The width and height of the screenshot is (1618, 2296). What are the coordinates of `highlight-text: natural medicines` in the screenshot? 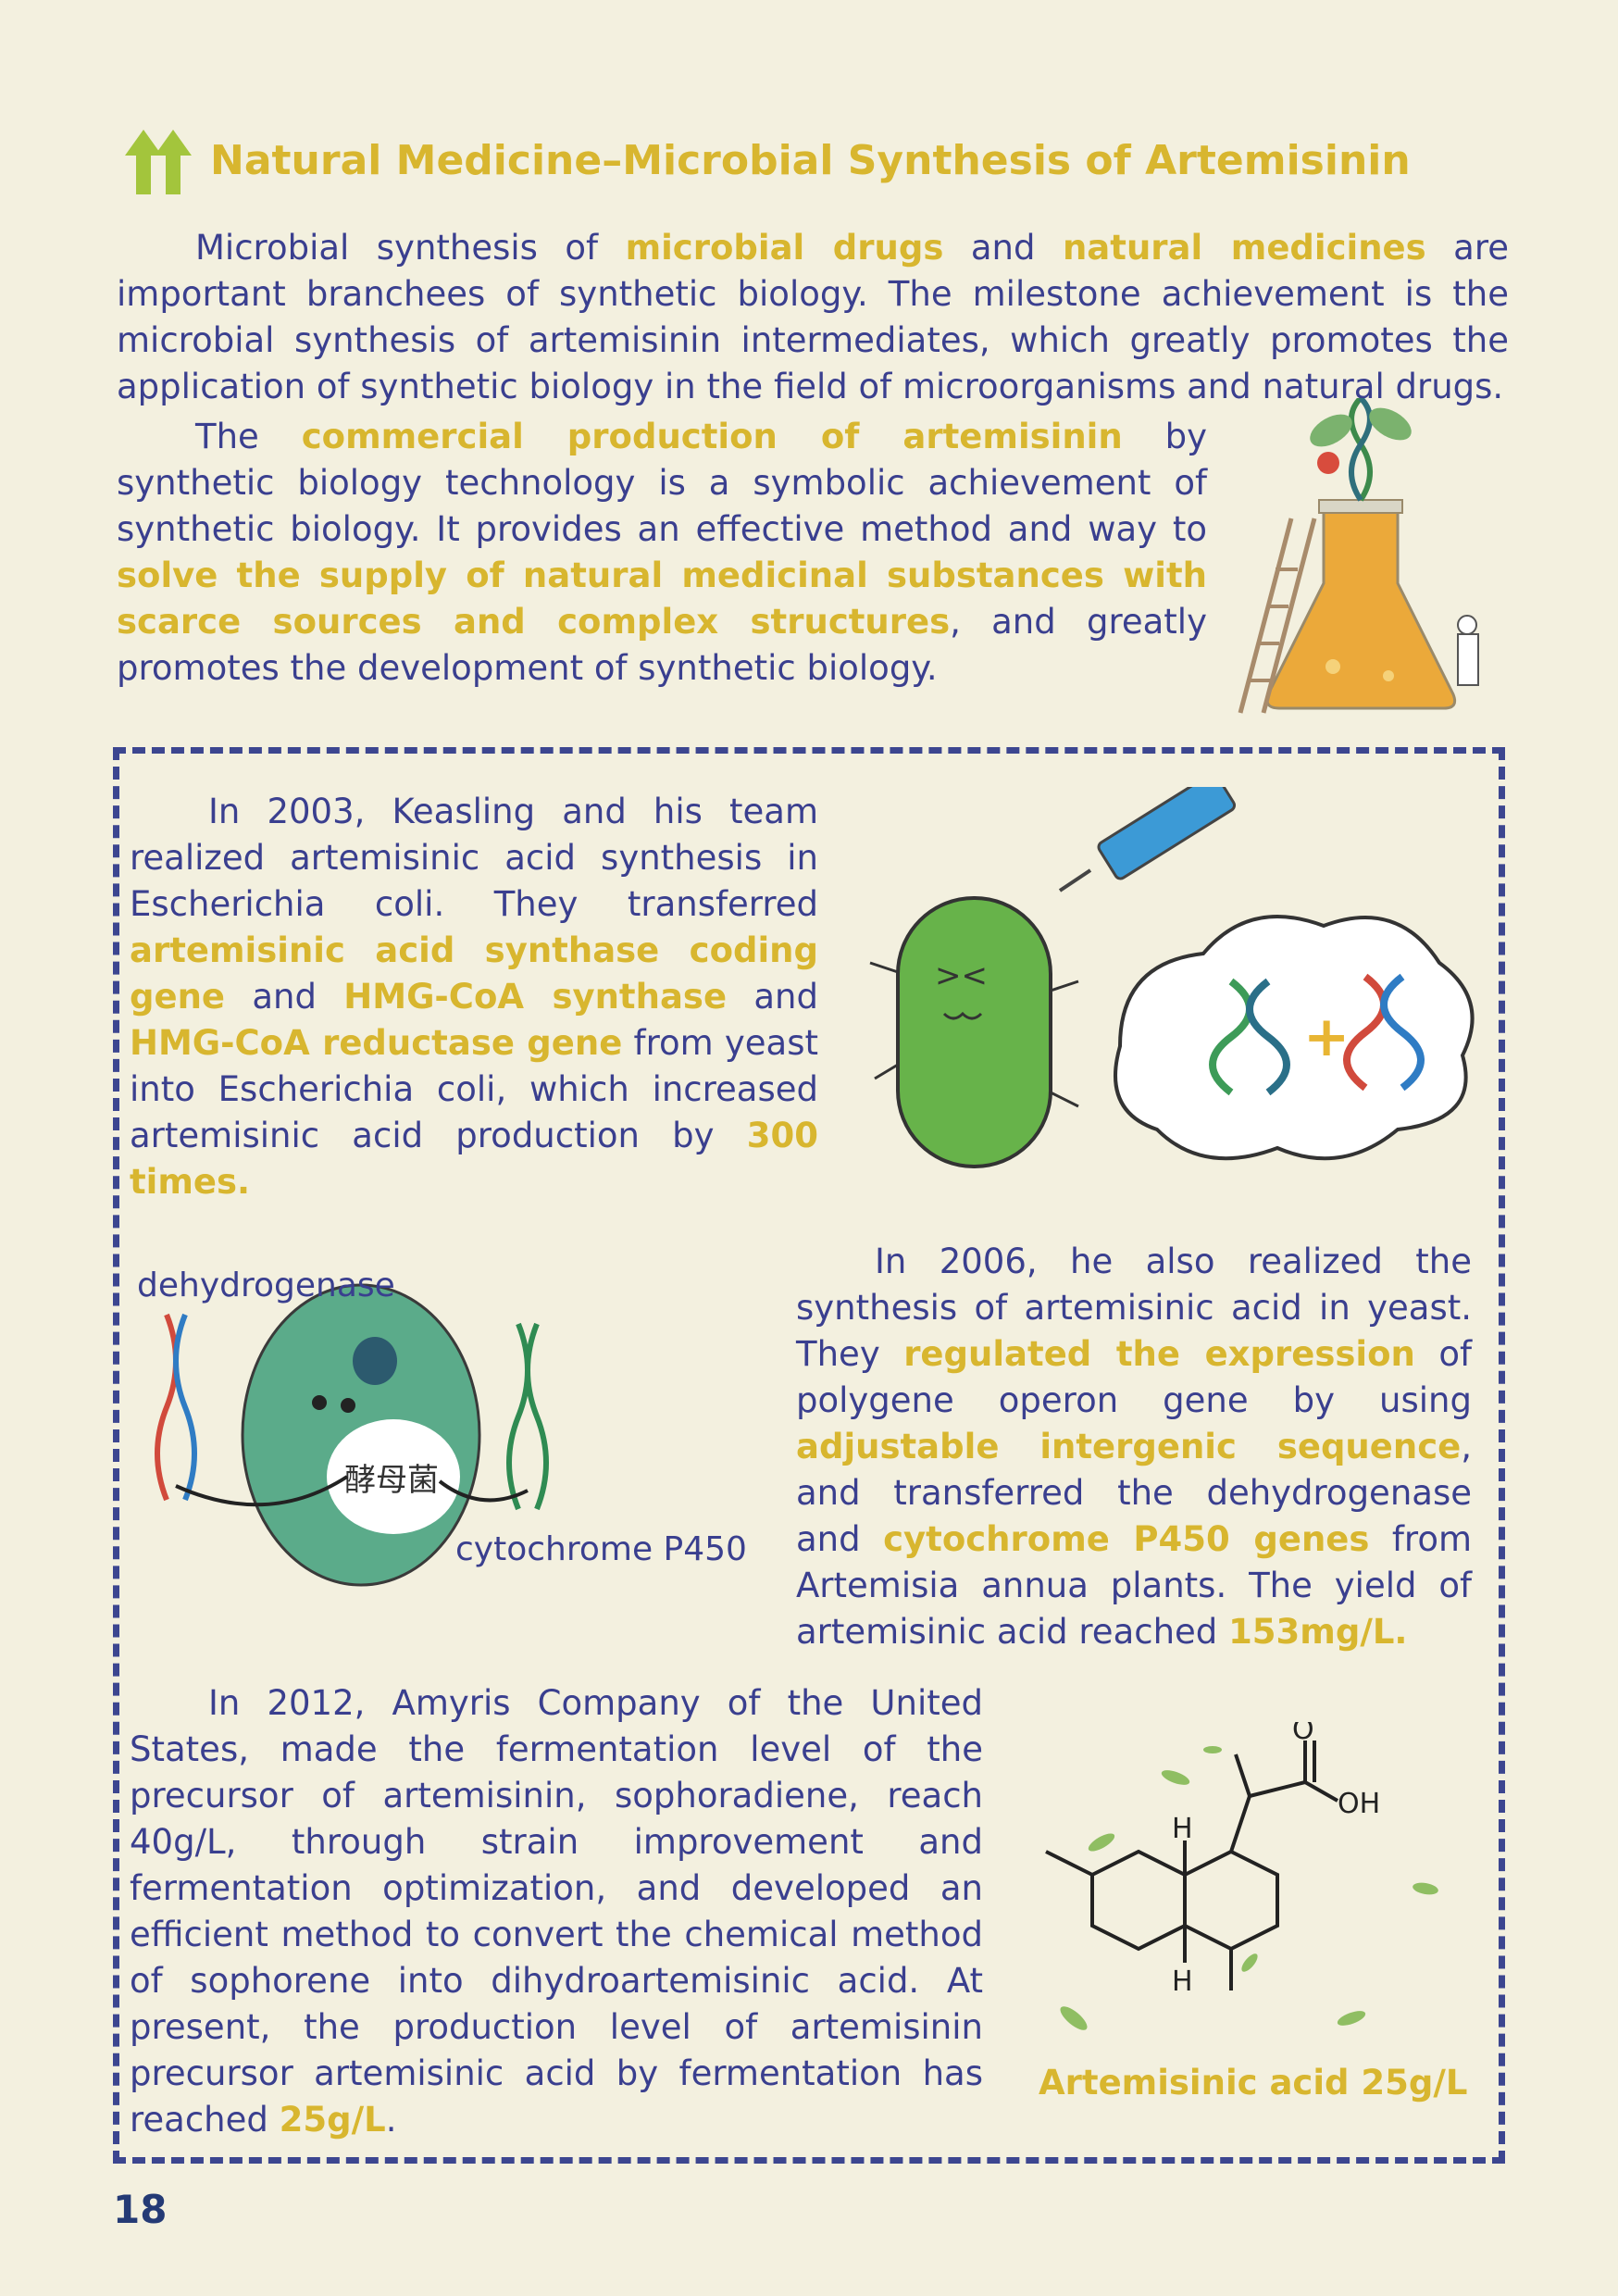 It's located at (1244, 248).